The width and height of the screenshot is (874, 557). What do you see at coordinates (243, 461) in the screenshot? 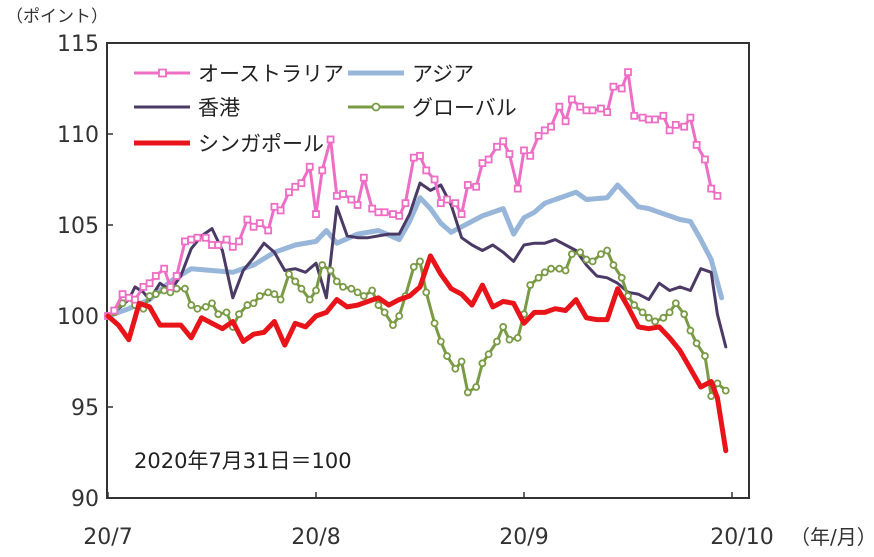
I see `base-date-annotation: 2020年7月31日＝100` at bounding box center [243, 461].